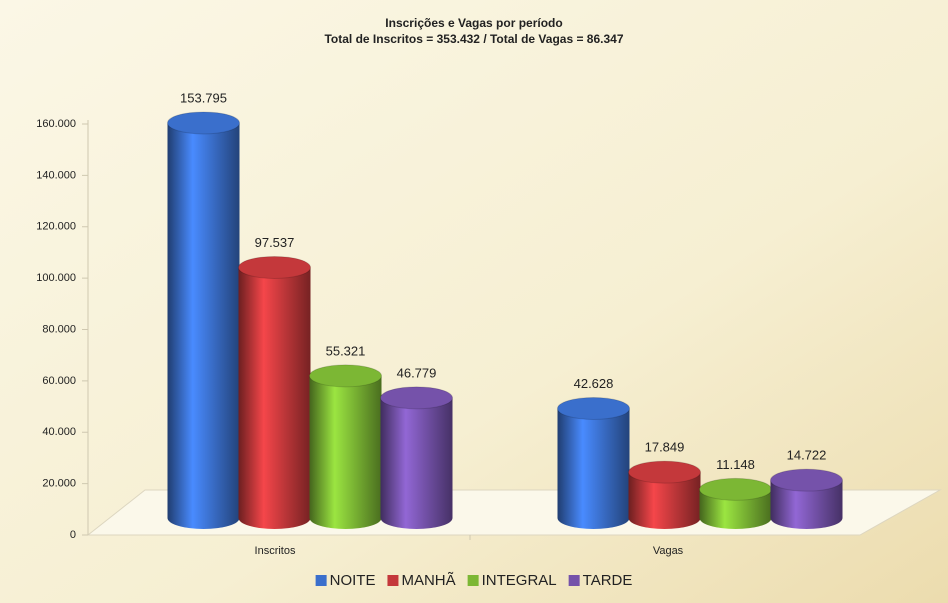 The width and height of the screenshot is (948, 603). What do you see at coordinates (56, 175) in the screenshot?
I see `y-tick-label: 140.000` at bounding box center [56, 175].